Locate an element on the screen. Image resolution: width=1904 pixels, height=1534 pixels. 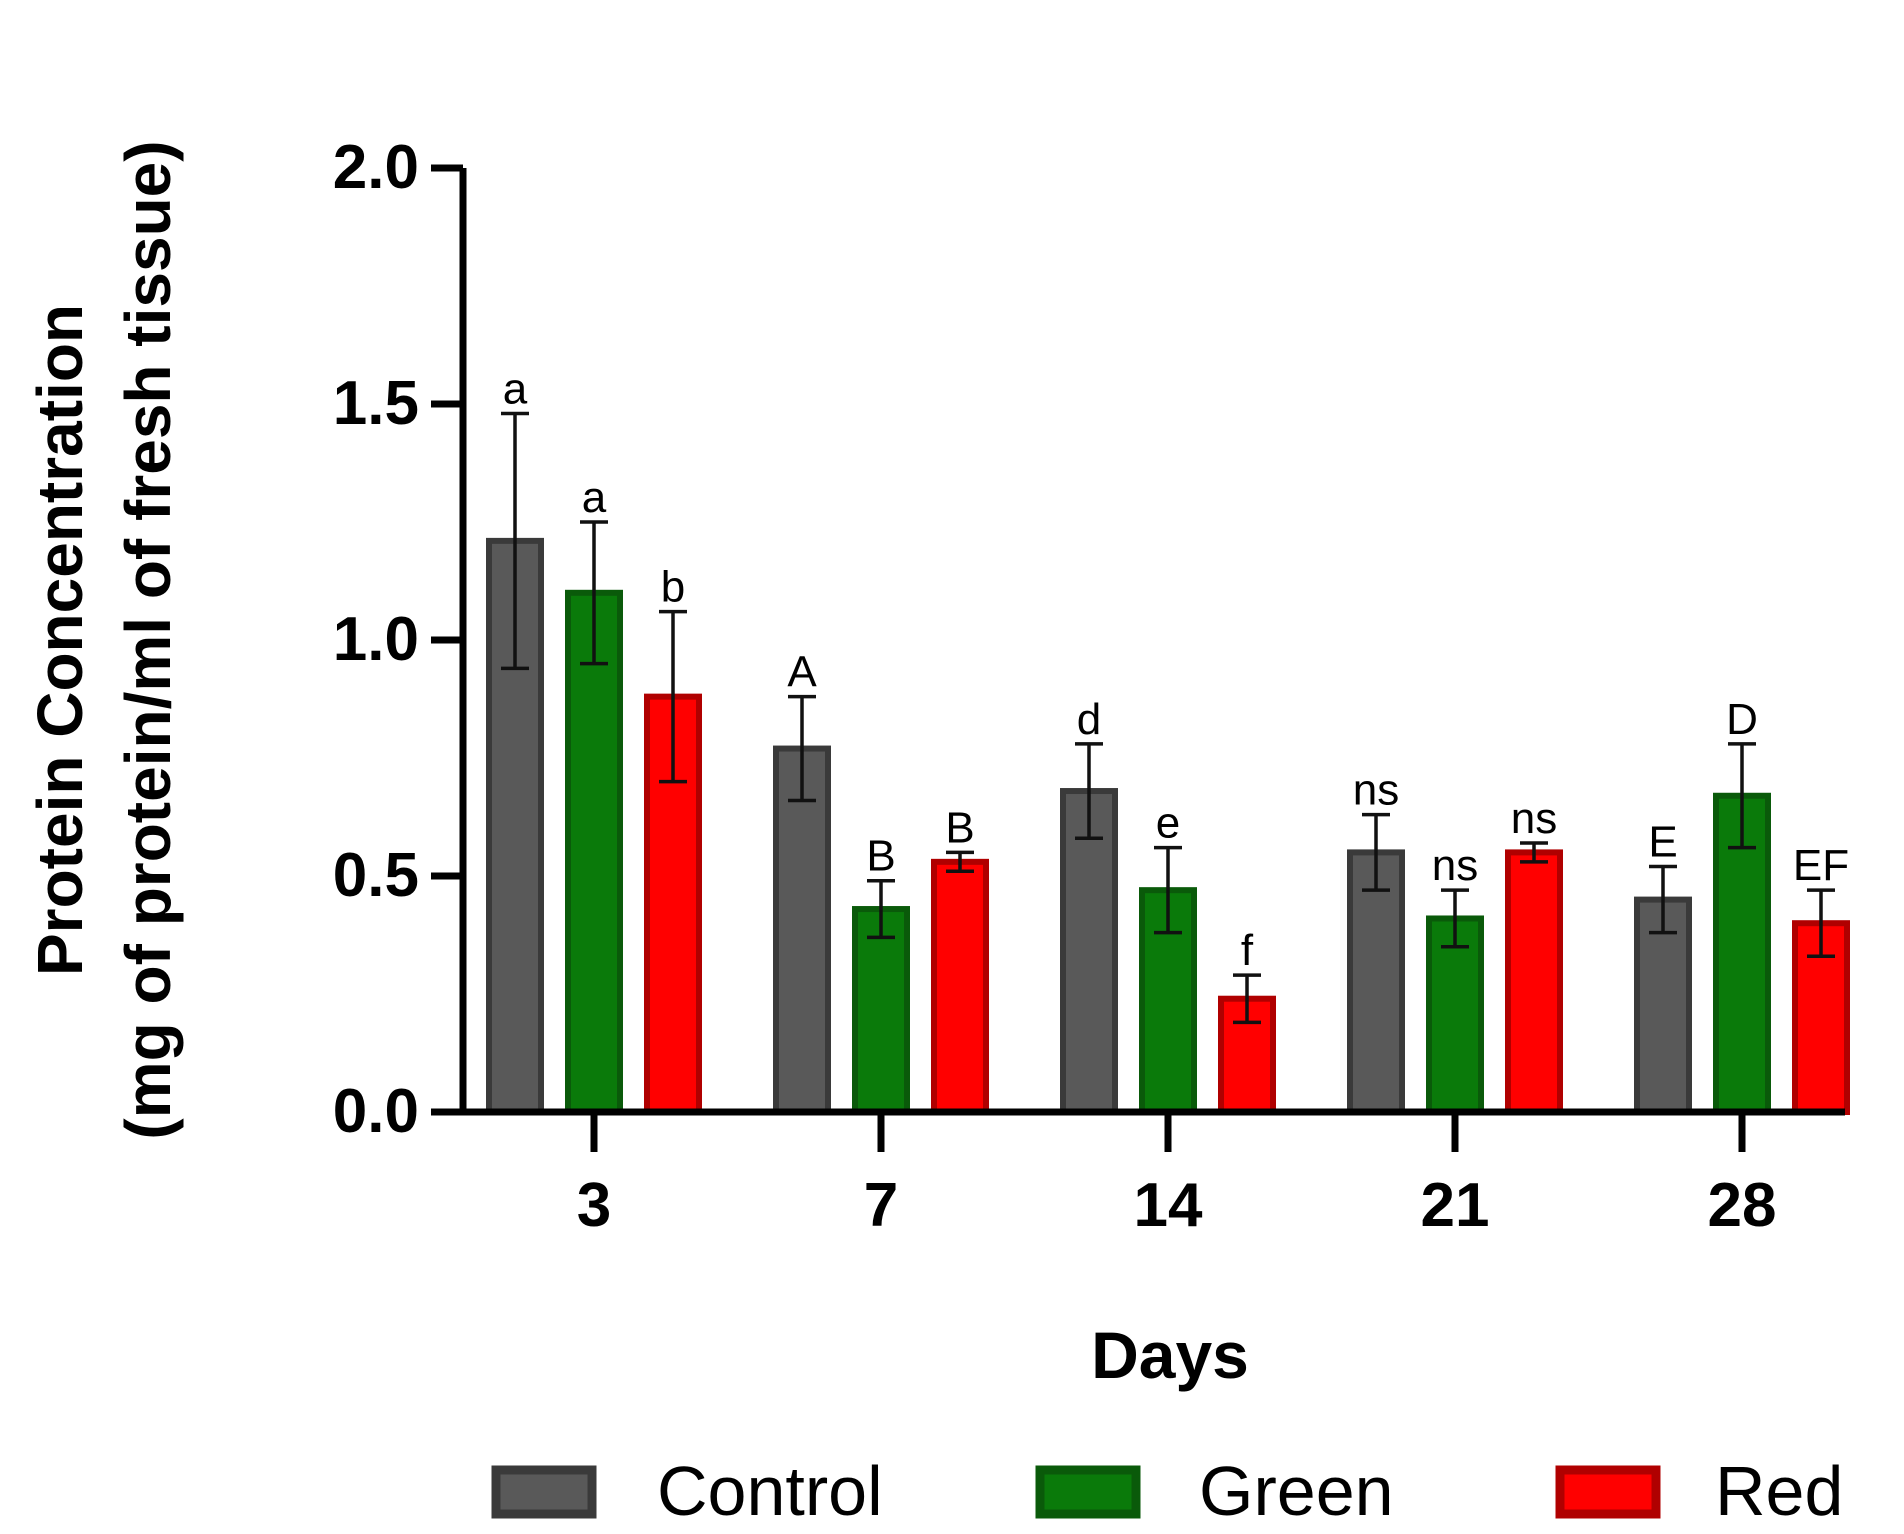
x-tick-label-14: 14 is located at coordinates (1168, 1205).